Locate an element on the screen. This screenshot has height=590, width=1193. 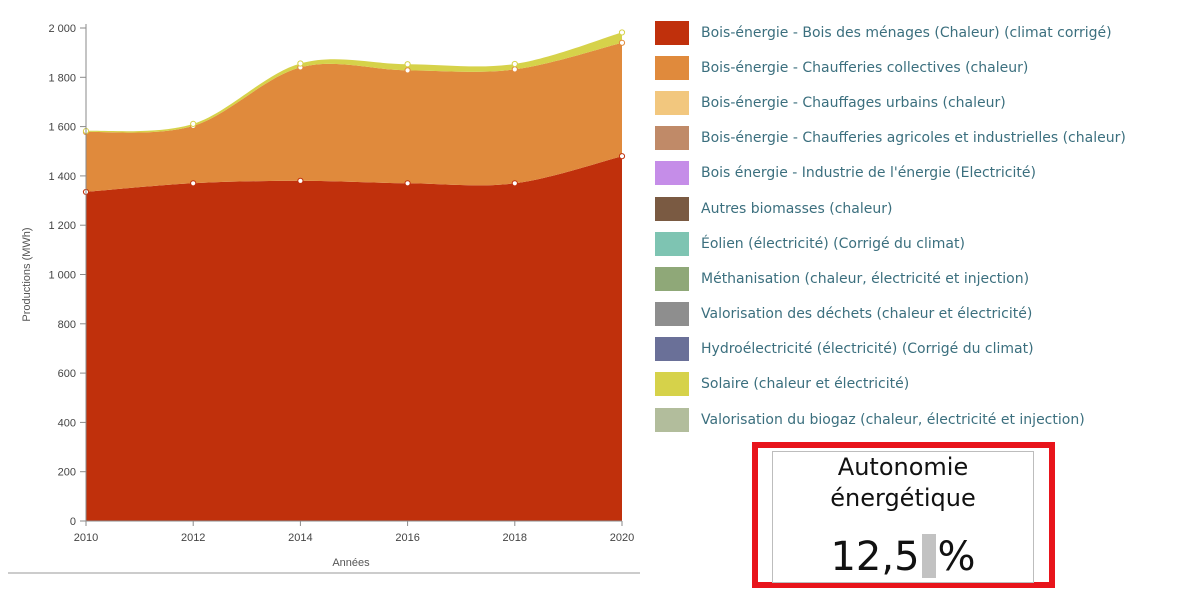
data-point-s1-2018 is located at coordinates (514, 183).